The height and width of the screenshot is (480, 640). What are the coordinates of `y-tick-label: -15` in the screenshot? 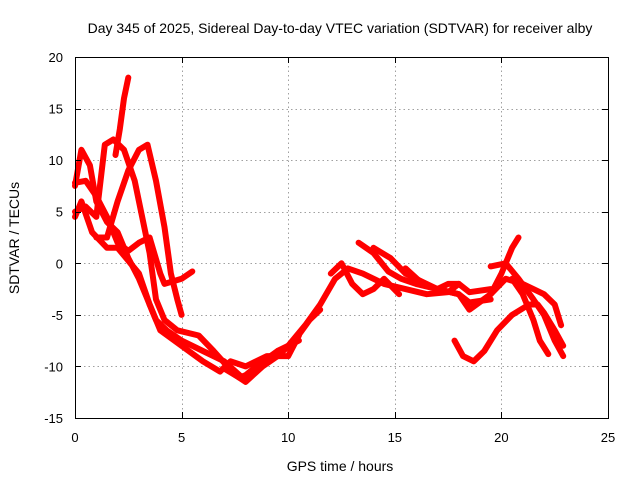 It's located at (53, 418).